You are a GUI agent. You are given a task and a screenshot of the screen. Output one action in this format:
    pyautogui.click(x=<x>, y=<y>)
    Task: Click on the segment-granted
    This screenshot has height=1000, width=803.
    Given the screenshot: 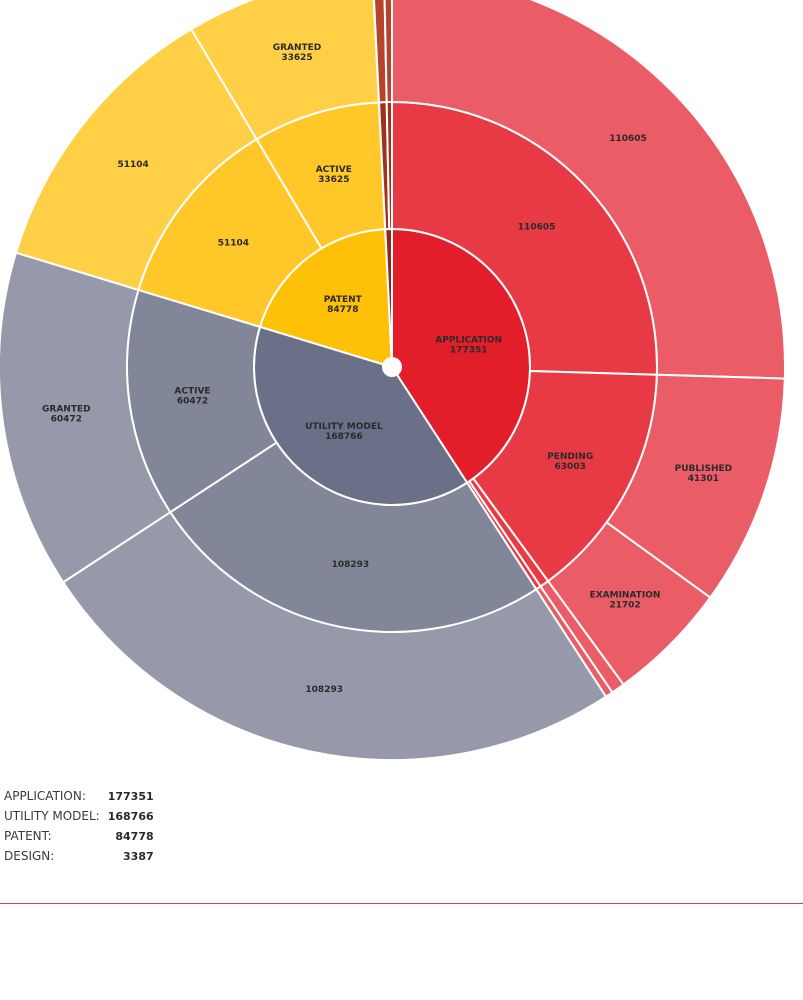 What is the action you would take?
    pyautogui.click(x=285, y=70)
    